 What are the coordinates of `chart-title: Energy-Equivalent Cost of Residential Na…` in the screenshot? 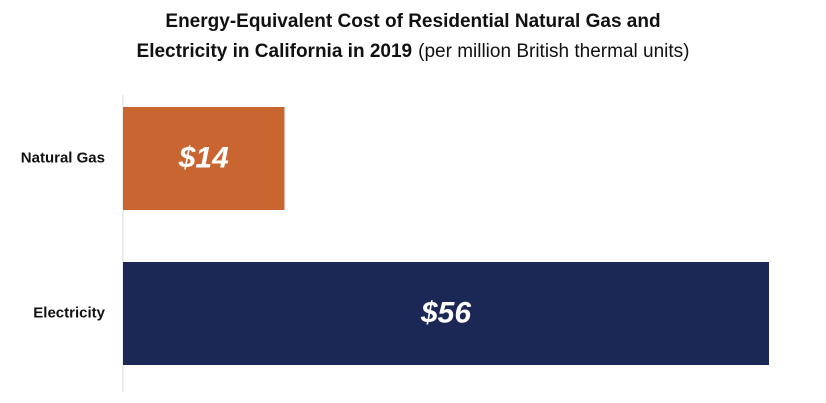 It's located at (412, 21).